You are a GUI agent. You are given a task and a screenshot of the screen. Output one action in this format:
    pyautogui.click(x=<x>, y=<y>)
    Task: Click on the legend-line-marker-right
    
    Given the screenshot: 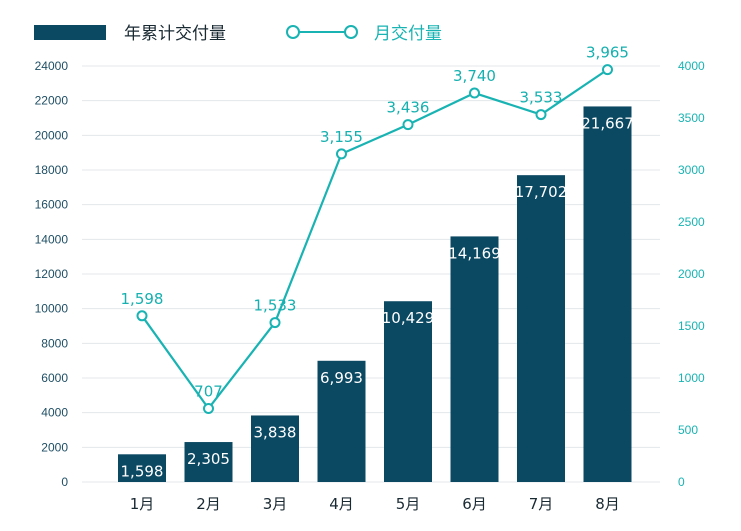 What is the action you would take?
    pyautogui.click(x=351, y=32)
    